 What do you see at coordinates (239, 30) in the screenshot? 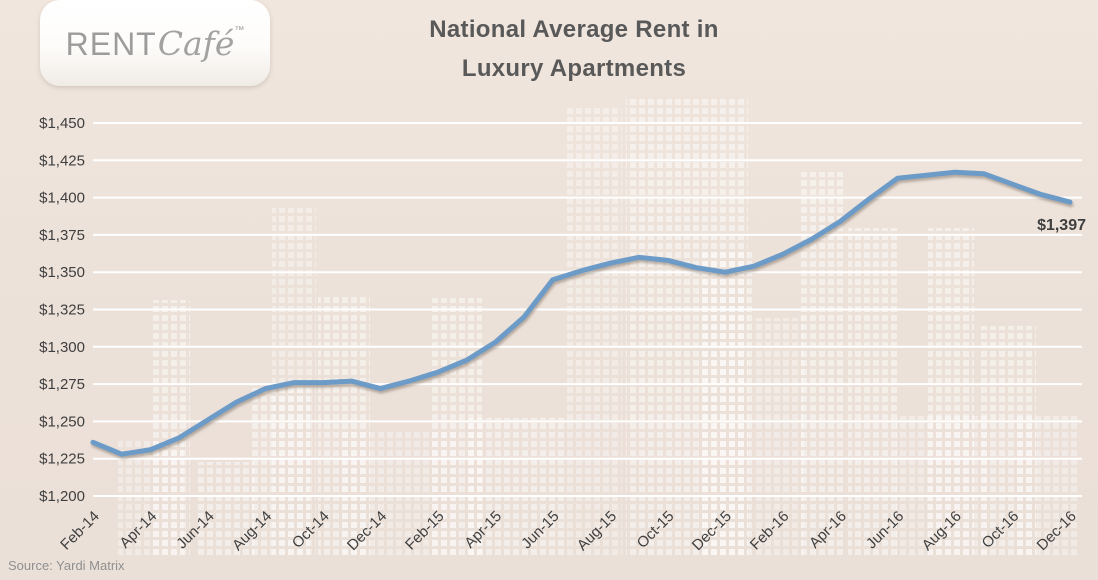
I see `trademark-symbol: ™` at bounding box center [239, 30].